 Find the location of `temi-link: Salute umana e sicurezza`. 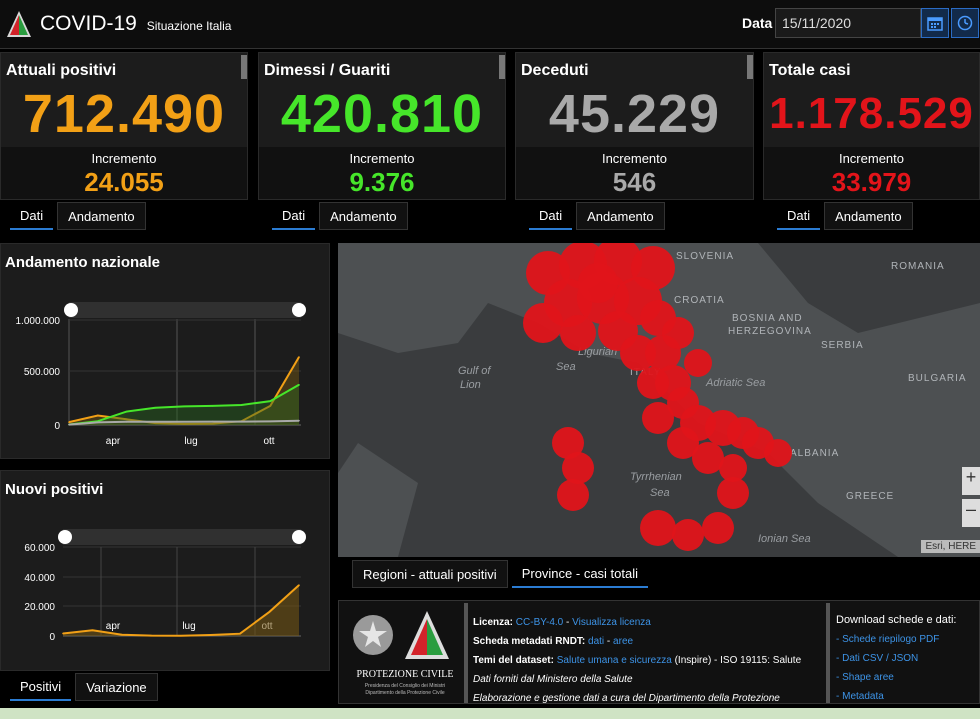

temi-link: Salute umana e sicurezza is located at coordinates (614, 660).